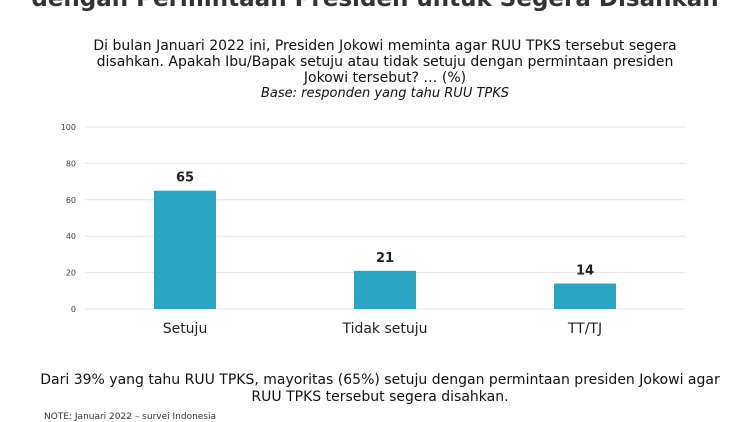 This screenshot has height=422, width=750. What do you see at coordinates (71, 200) in the screenshot?
I see `y-tick-label: 60` at bounding box center [71, 200].